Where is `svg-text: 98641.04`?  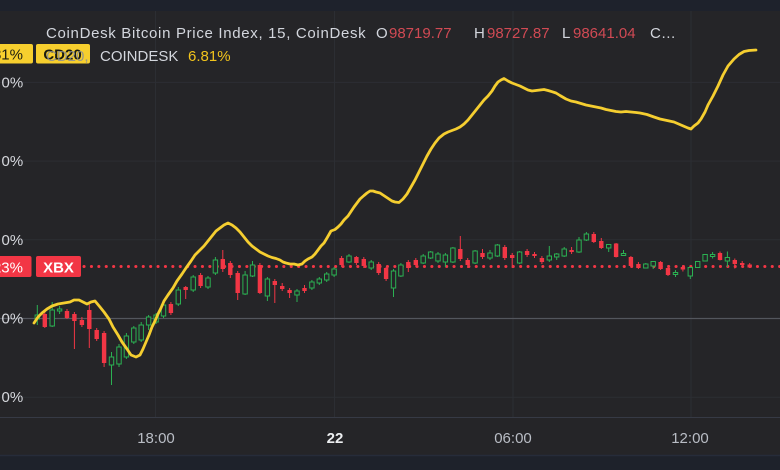
svg-text: 98641.04 is located at coordinates (604, 33).